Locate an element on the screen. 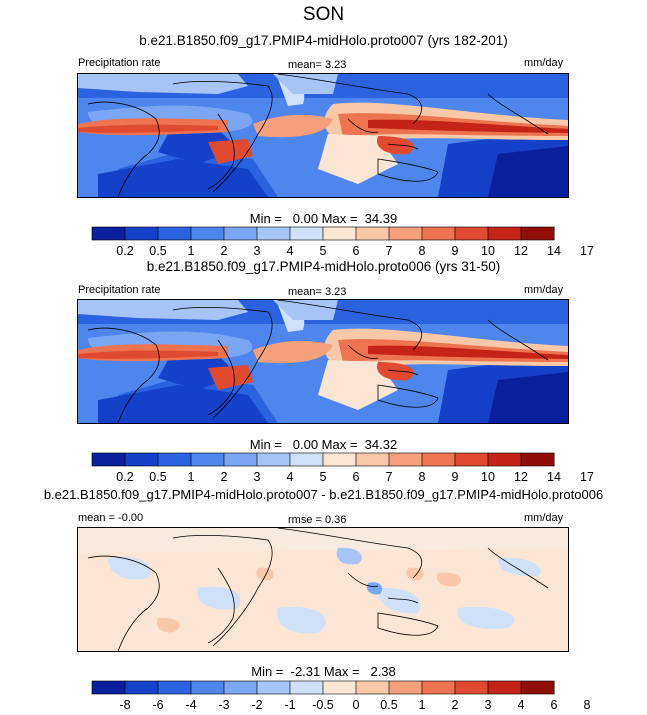 This screenshot has width=647, height=715. panel2-colorbar-tick-label: 0.5 is located at coordinates (157, 477).